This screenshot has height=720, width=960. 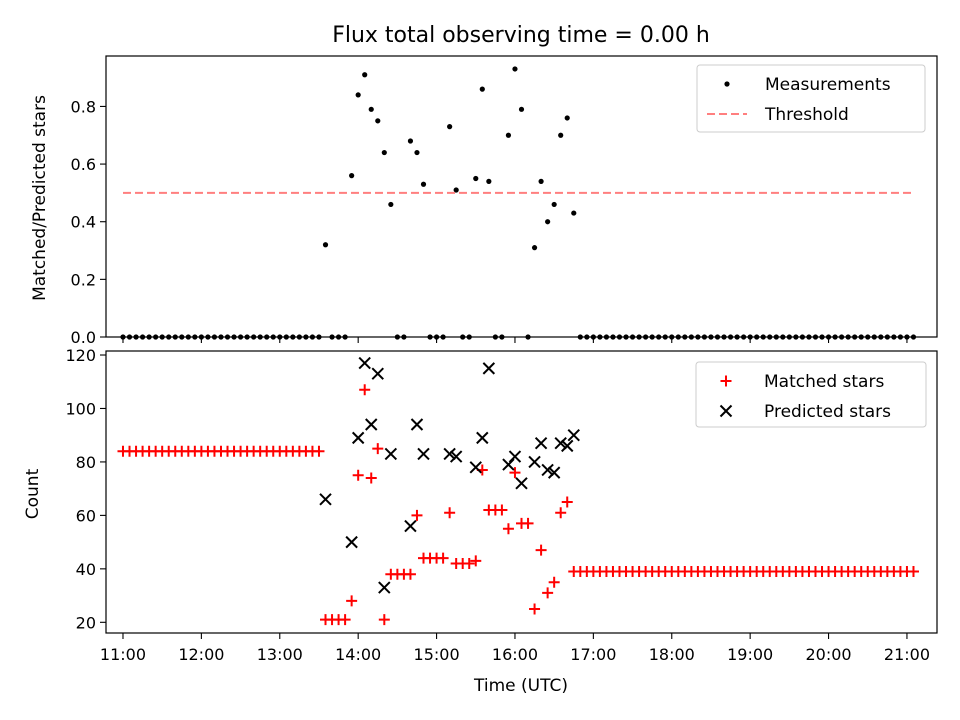 I want to click on legend-box, so click(x=811, y=98).